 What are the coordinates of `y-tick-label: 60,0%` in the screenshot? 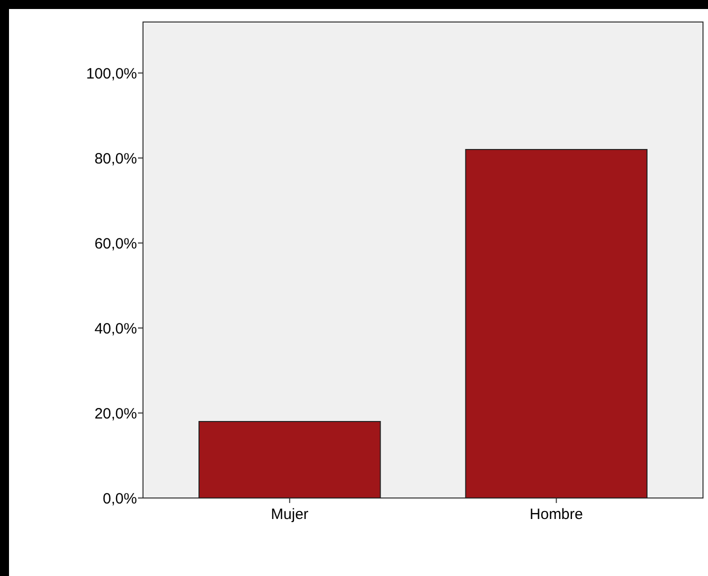 It's located at (115, 243).